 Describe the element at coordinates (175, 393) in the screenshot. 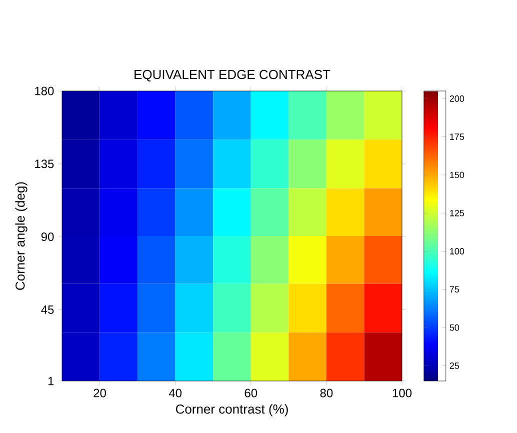

I see `x-tick-label: 40` at that location.